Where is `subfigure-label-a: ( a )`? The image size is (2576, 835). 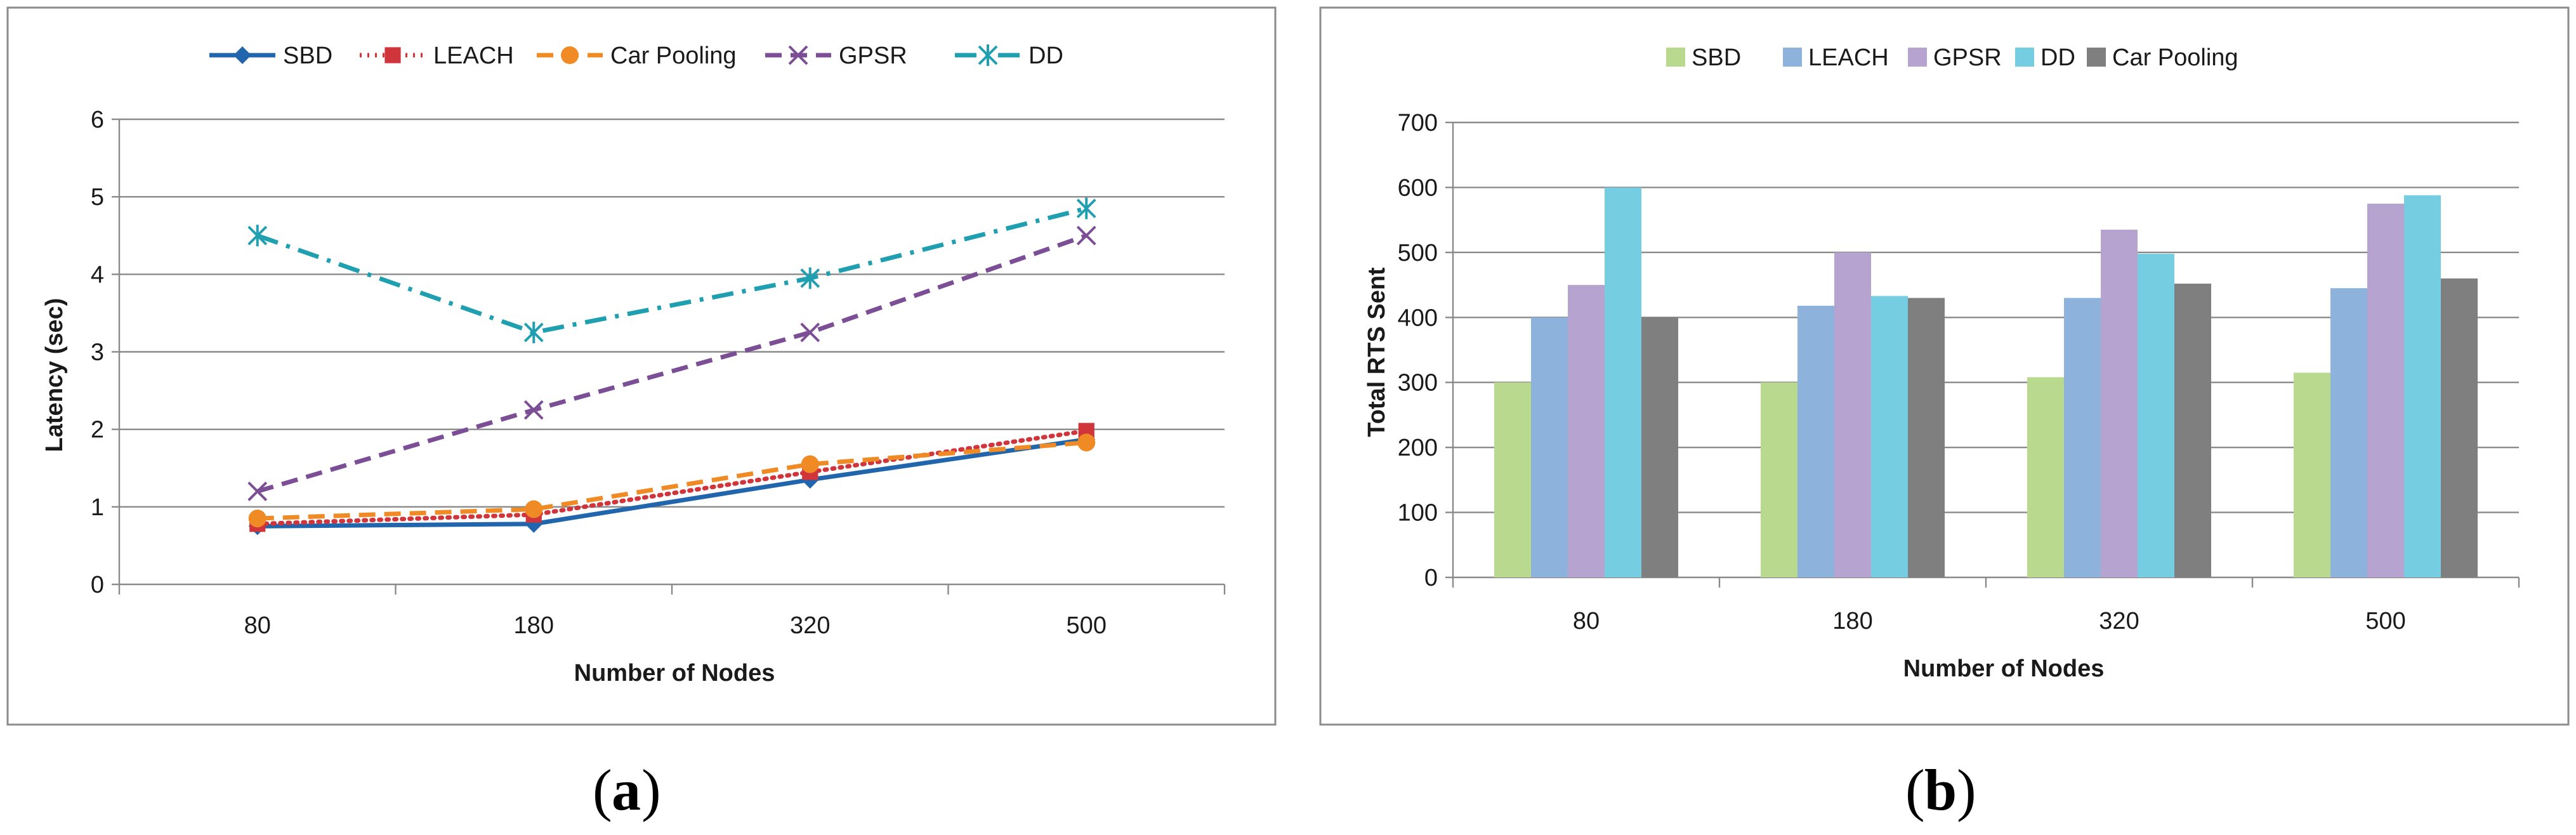 subfigure-label-a: ( a ) is located at coordinates (627, 790).